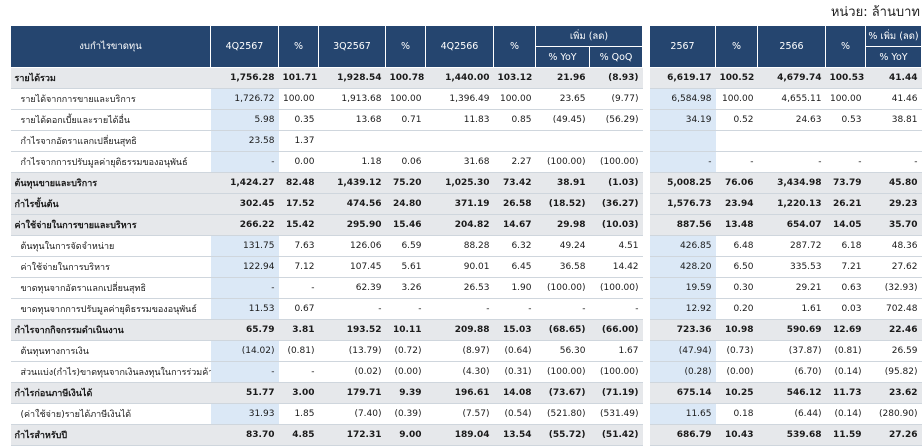  What do you see at coordinates (244, 330) in the screenshot?
I see `table-cell: 65.79` at bounding box center [244, 330].